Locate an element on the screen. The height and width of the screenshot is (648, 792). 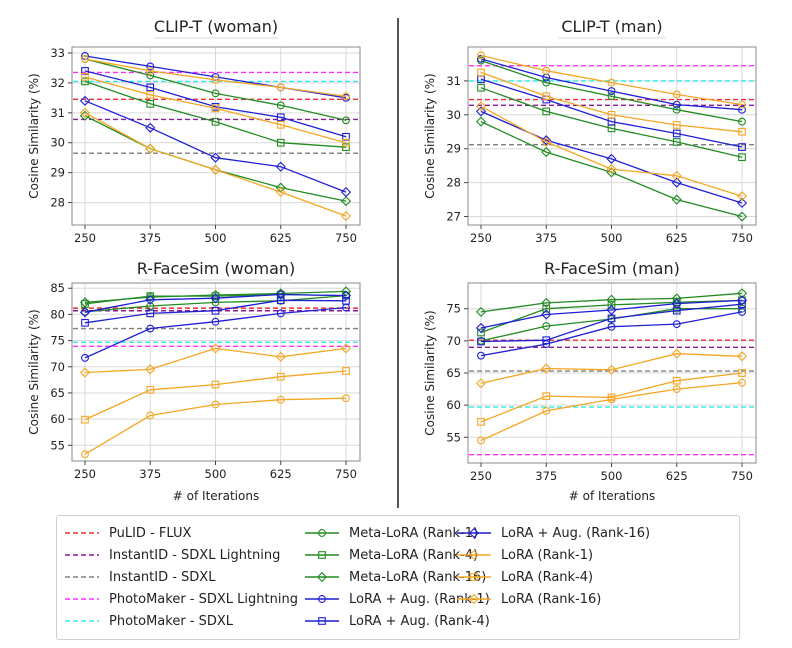
x-tick-label: 375 is located at coordinates (546, 238).